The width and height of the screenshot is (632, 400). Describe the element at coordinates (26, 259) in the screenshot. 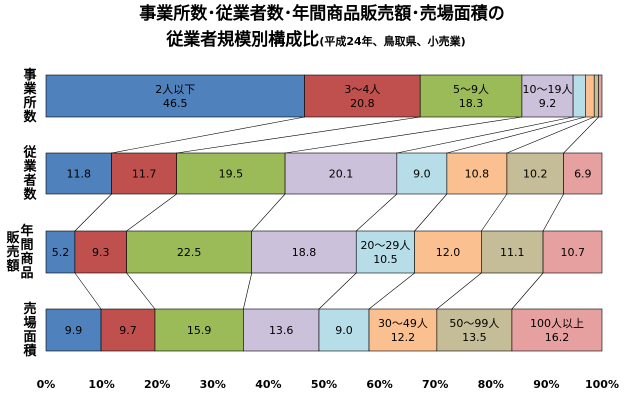

I see `row-label-char: 商` at that location.